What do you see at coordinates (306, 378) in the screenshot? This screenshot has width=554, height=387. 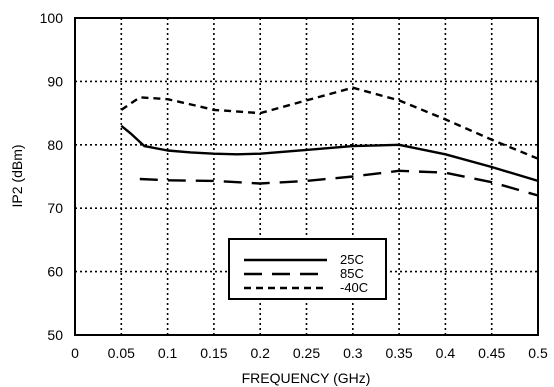 I see `x-axis-label: FREQUENCY (GHz)` at bounding box center [306, 378].